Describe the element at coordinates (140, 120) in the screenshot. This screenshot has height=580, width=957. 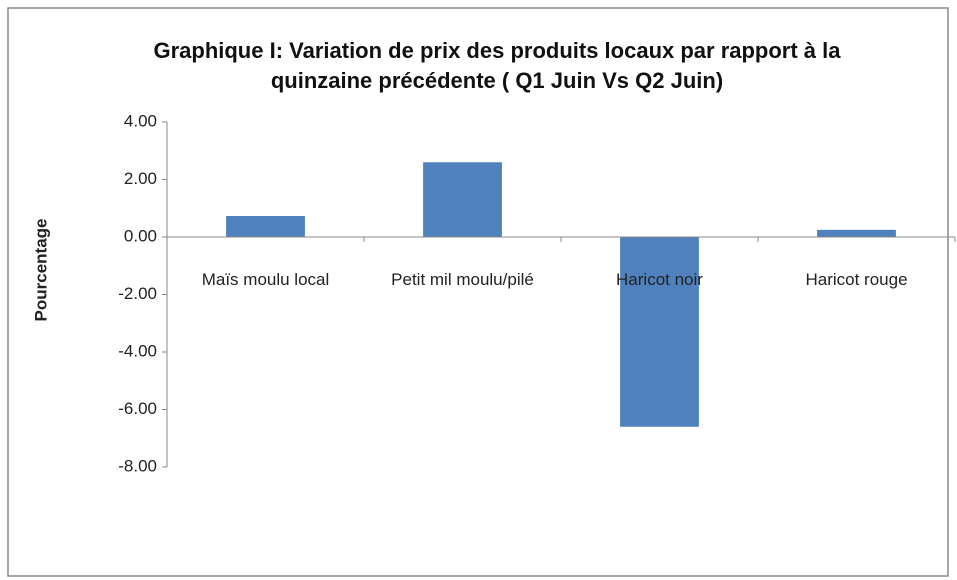
I see `y-tick-label: 4.00` at that location.